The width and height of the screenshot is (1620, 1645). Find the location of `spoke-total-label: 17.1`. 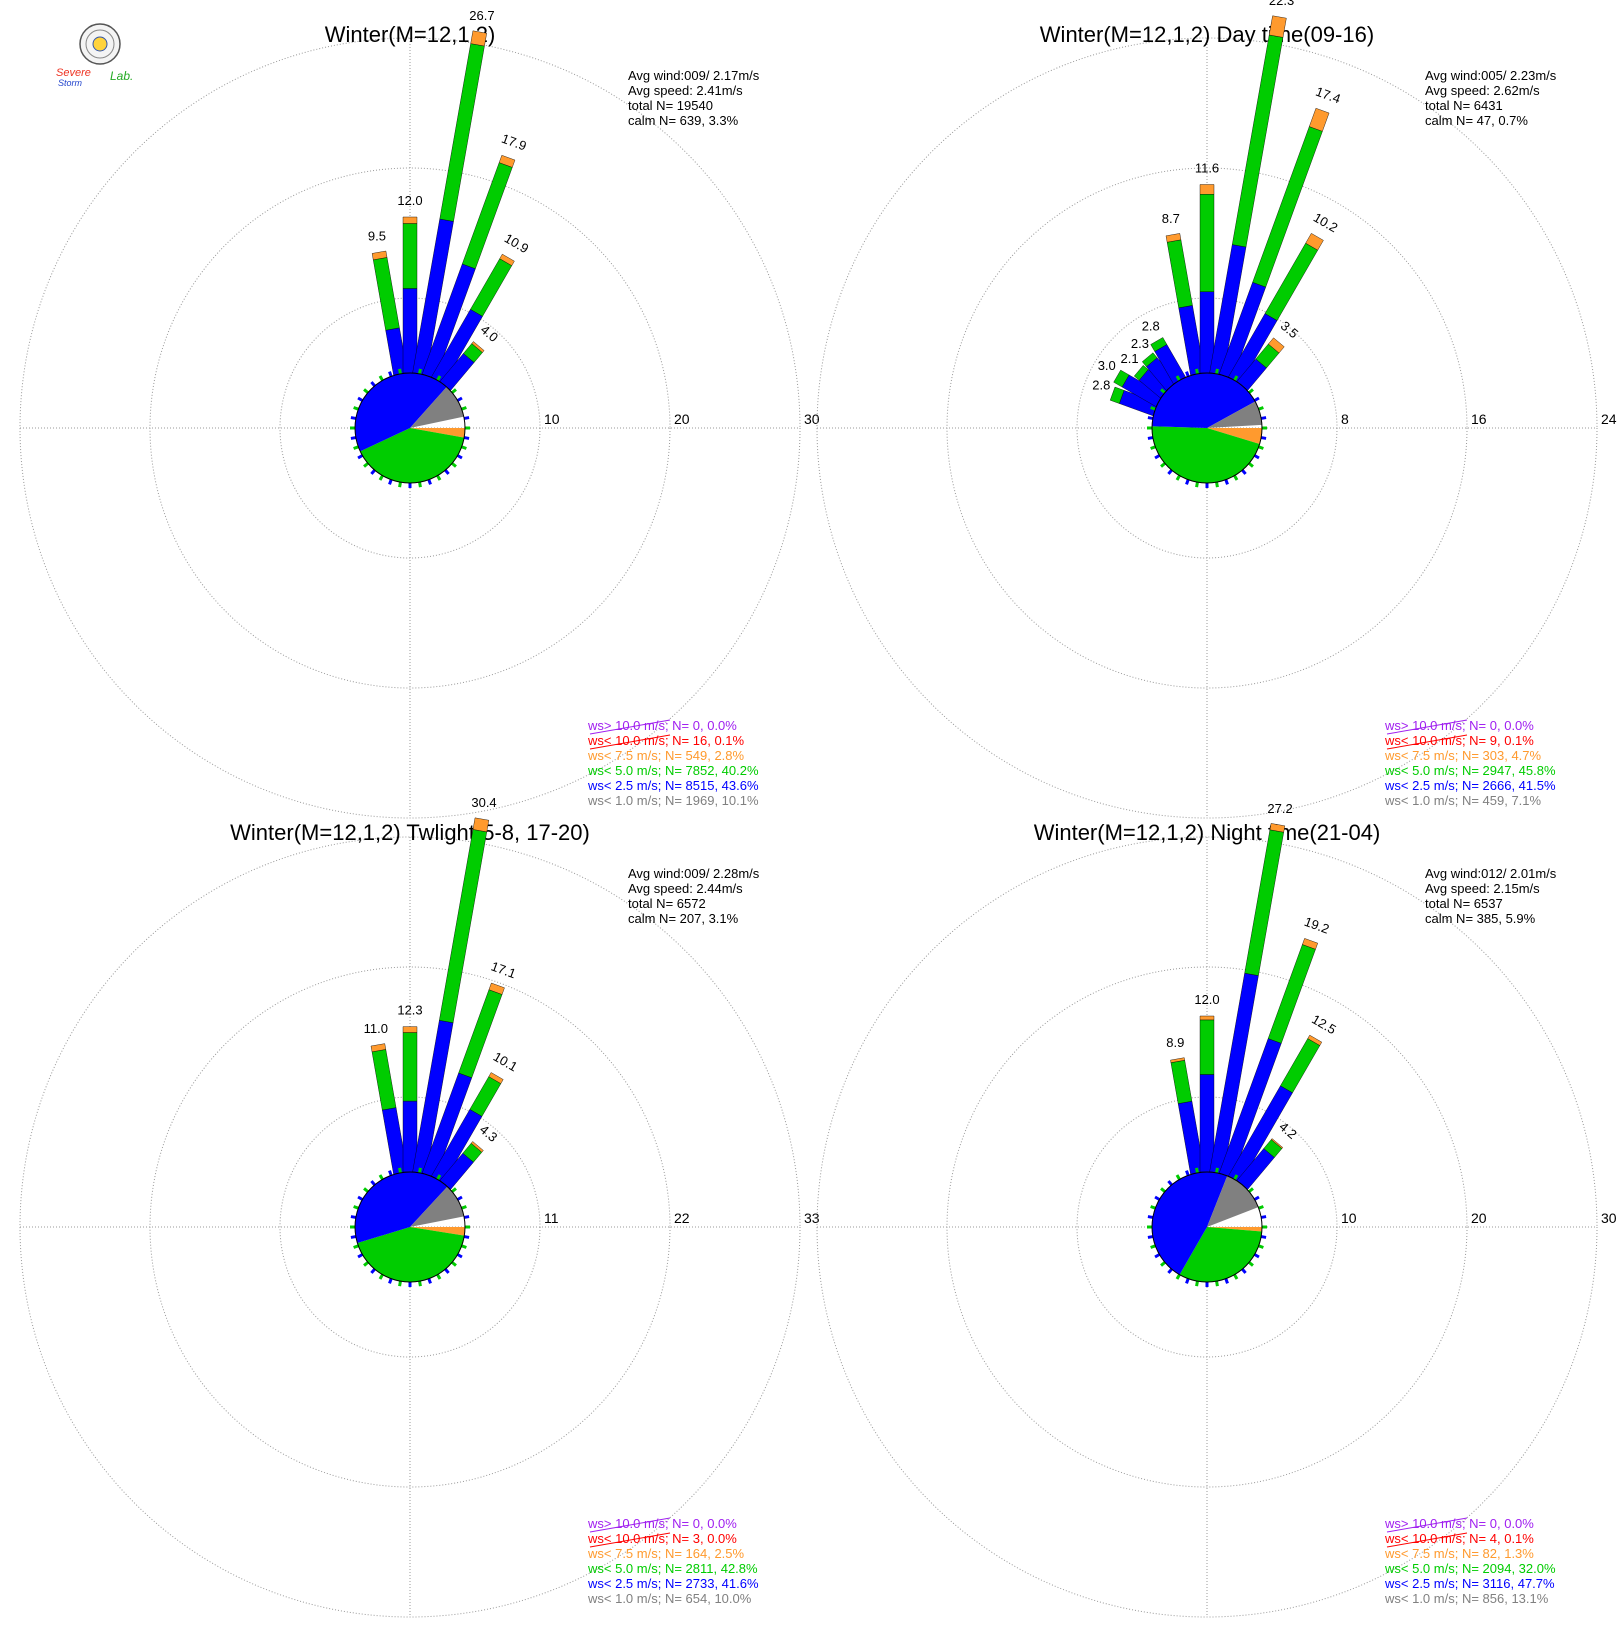

spoke-total-label: 17.1 is located at coordinates (503, 970).